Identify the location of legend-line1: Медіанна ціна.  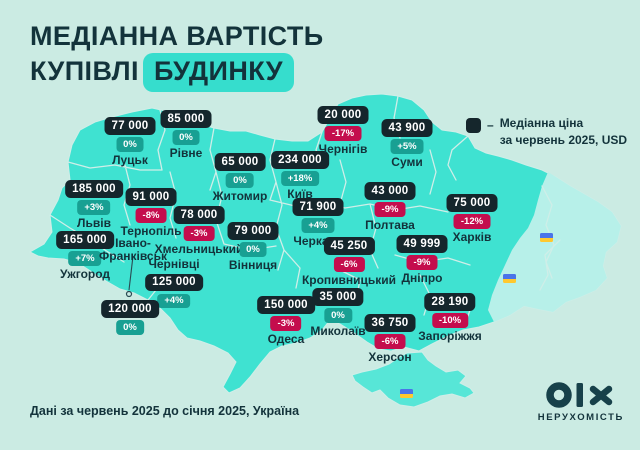
(541, 123).